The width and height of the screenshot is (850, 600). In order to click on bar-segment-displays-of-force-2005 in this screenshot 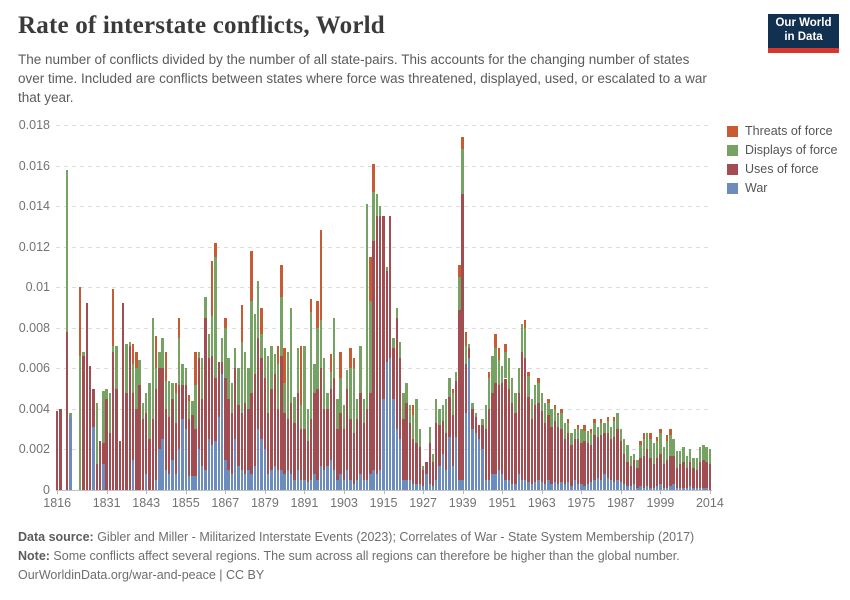, I will do `click(680, 457)`.